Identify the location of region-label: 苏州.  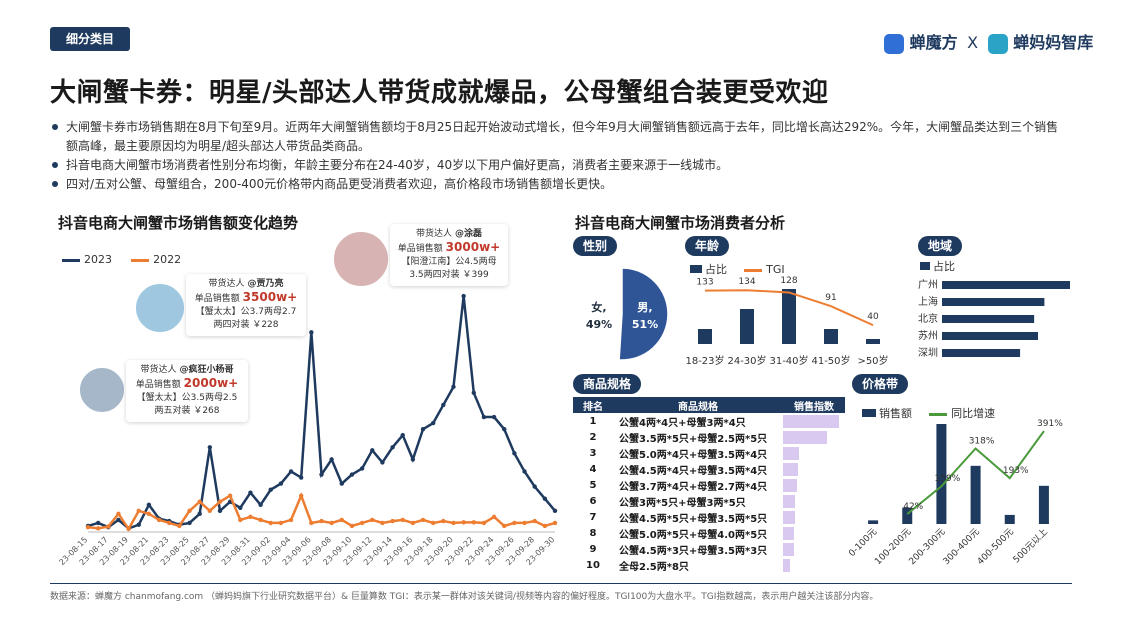
(928, 335).